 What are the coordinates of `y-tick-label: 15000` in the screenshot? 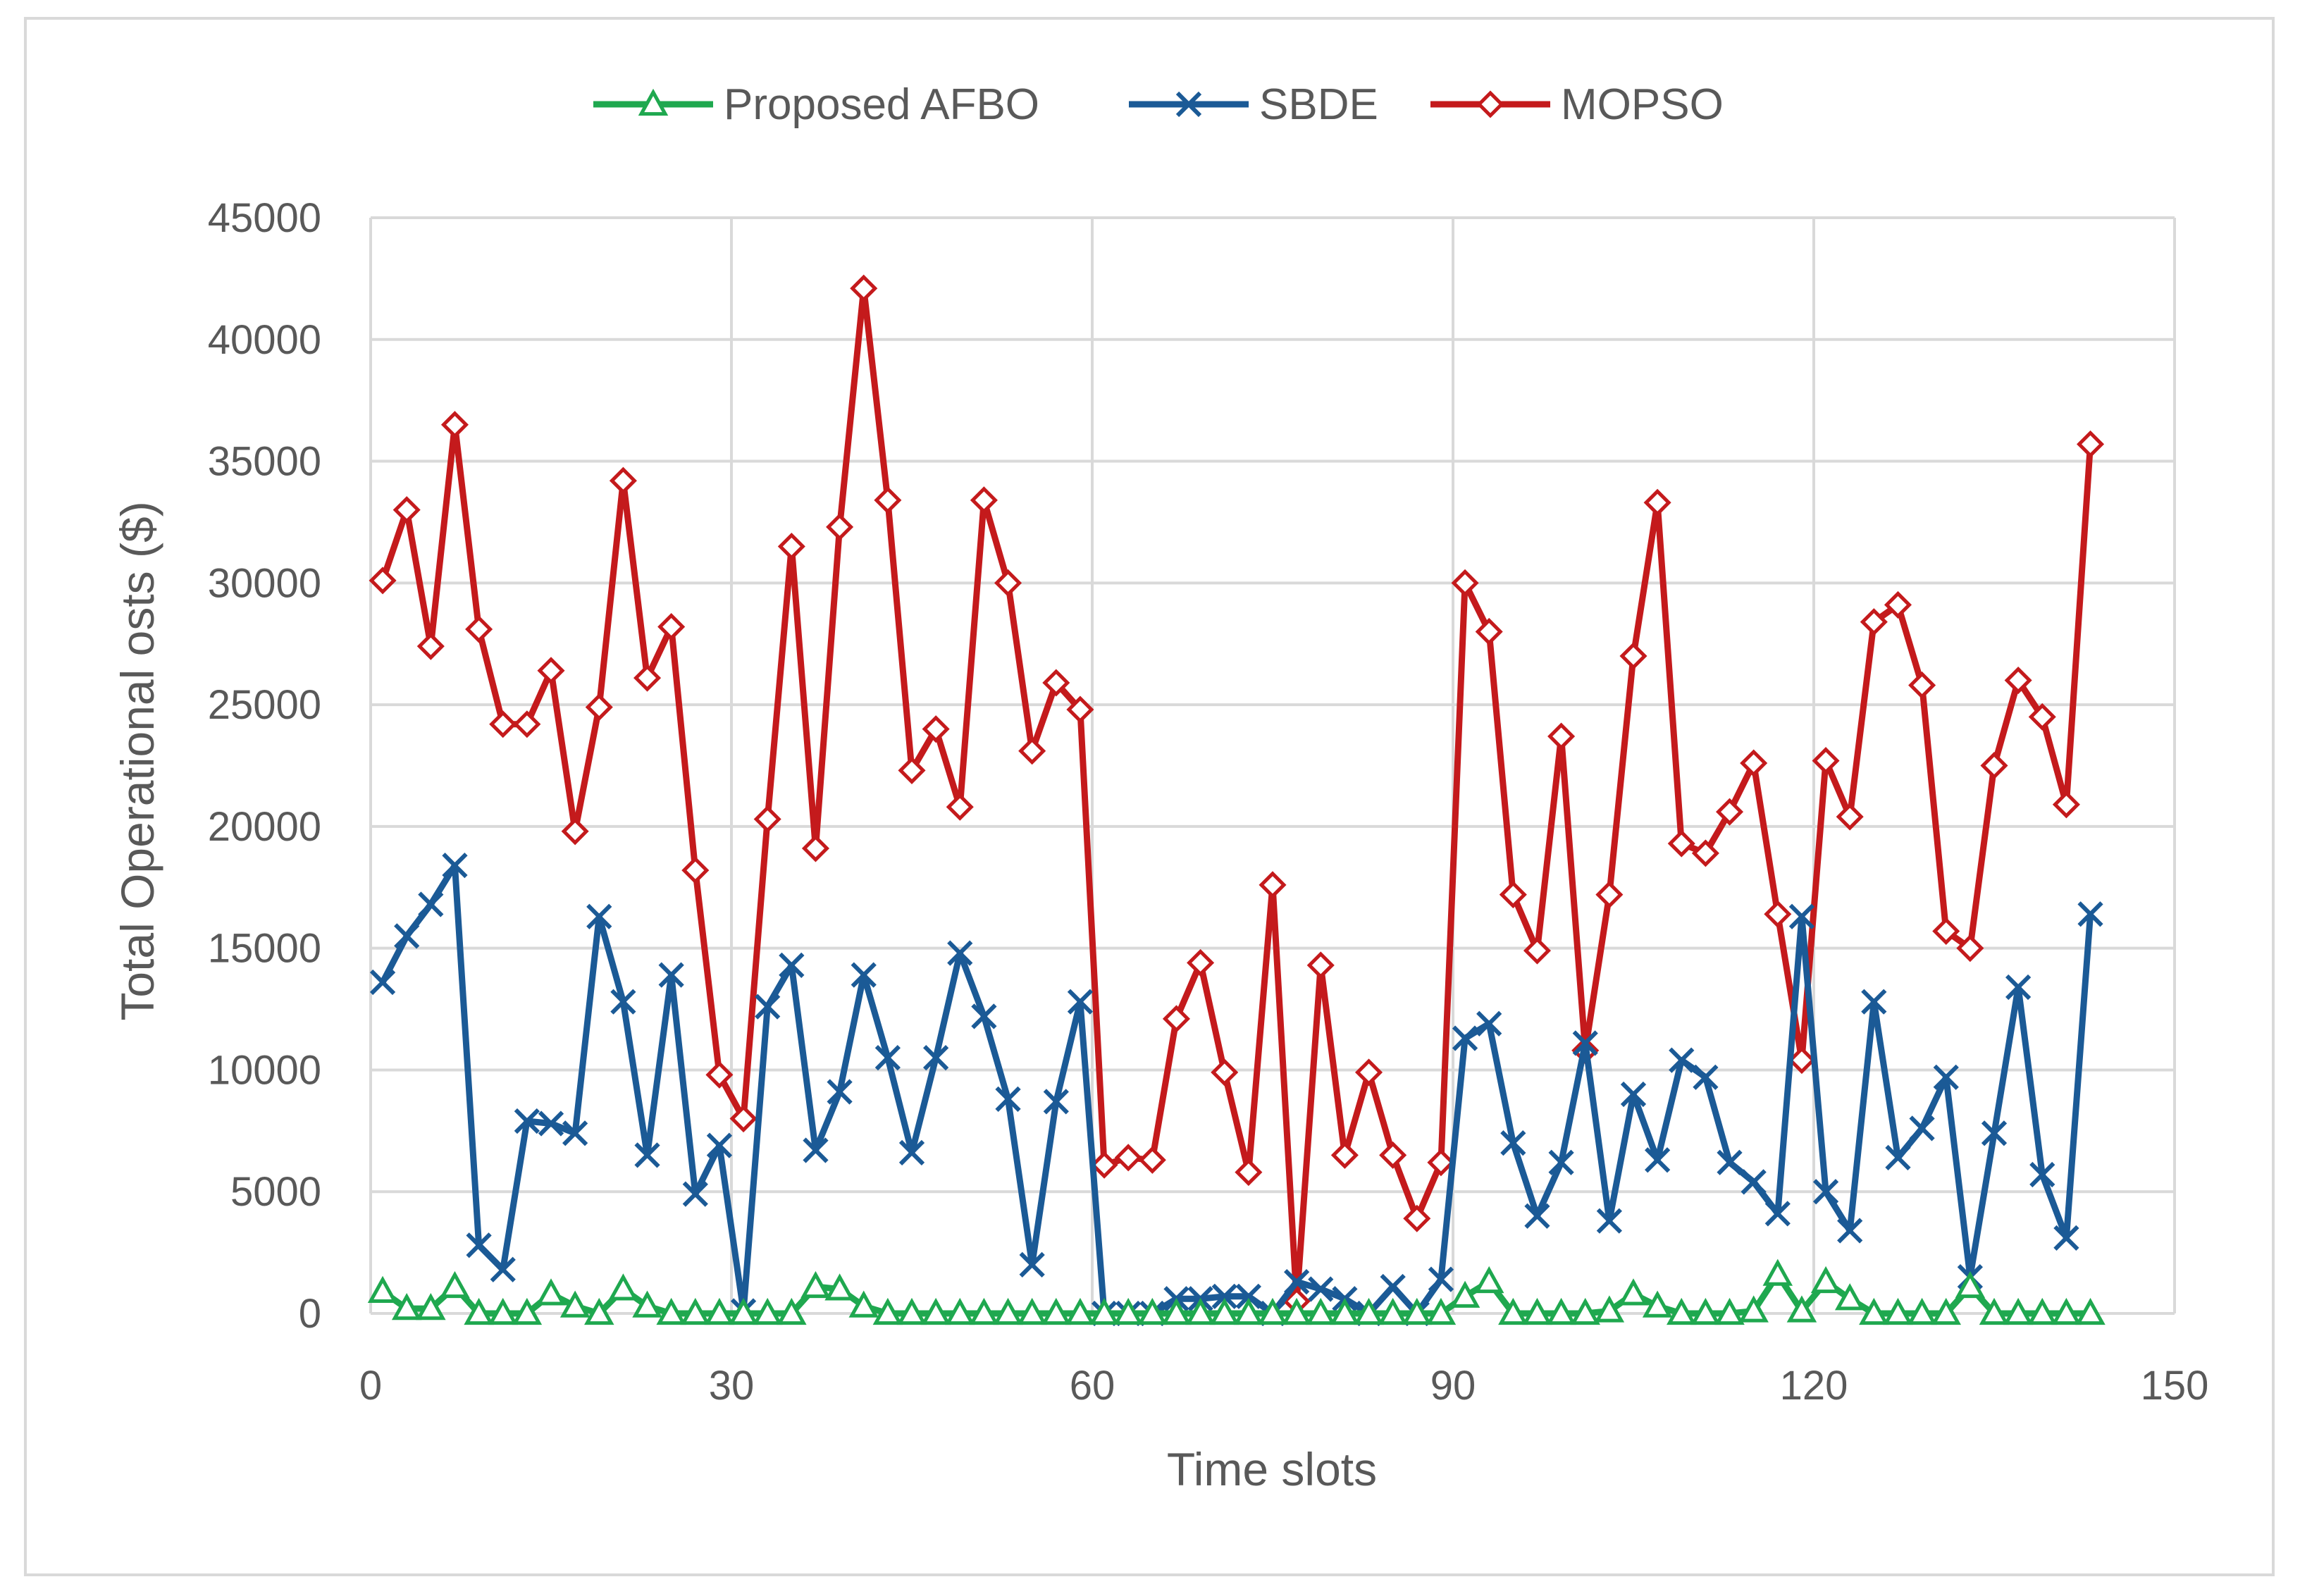 It's located at (264, 949).